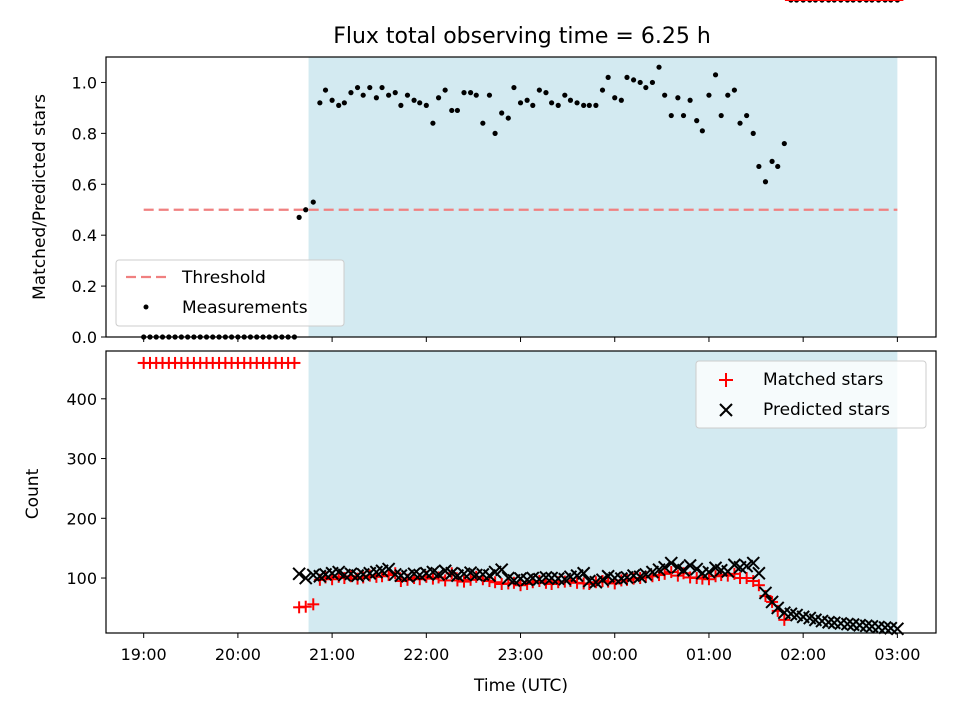 The image size is (960, 720). I want to click on x-tick-label: 20:00, so click(238, 654).